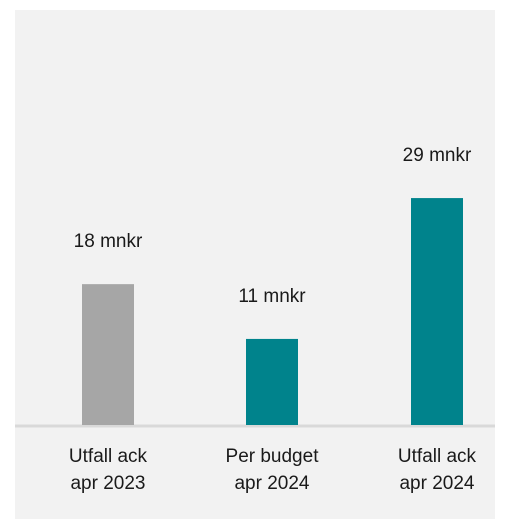 The width and height of the screenshot is (507, 529). What do you see at coordinates (272, 470) in the screenshot?
I see `x-tick-label: Per budget apr 2024` at bounding box center [272, 470].